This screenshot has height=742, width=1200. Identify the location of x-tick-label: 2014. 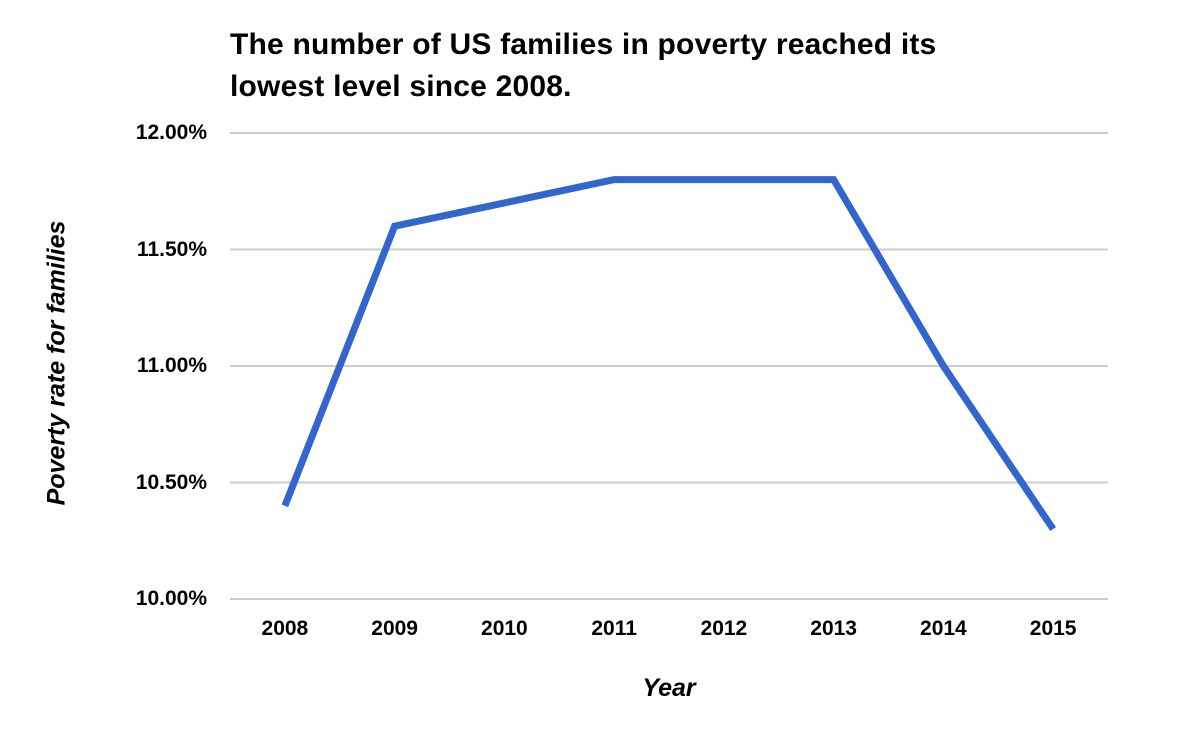
(943, 628).